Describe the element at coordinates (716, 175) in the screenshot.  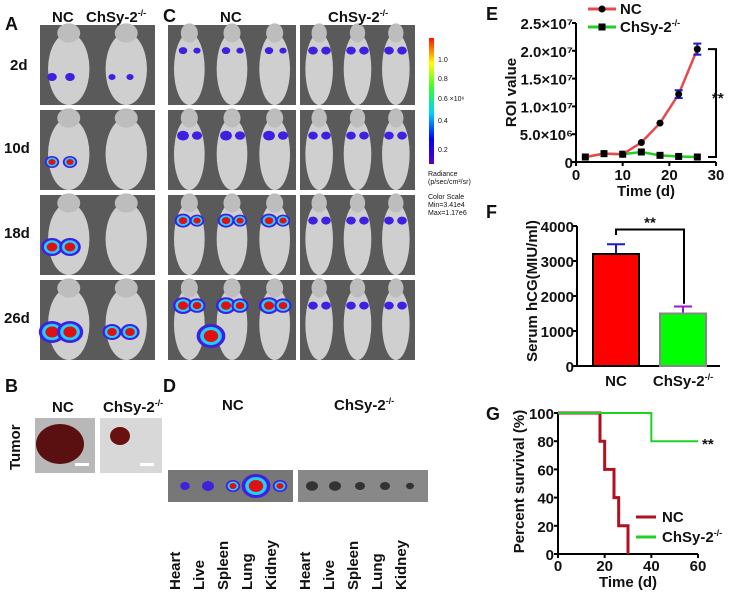
I see `x-tick-label: 30` at that location.